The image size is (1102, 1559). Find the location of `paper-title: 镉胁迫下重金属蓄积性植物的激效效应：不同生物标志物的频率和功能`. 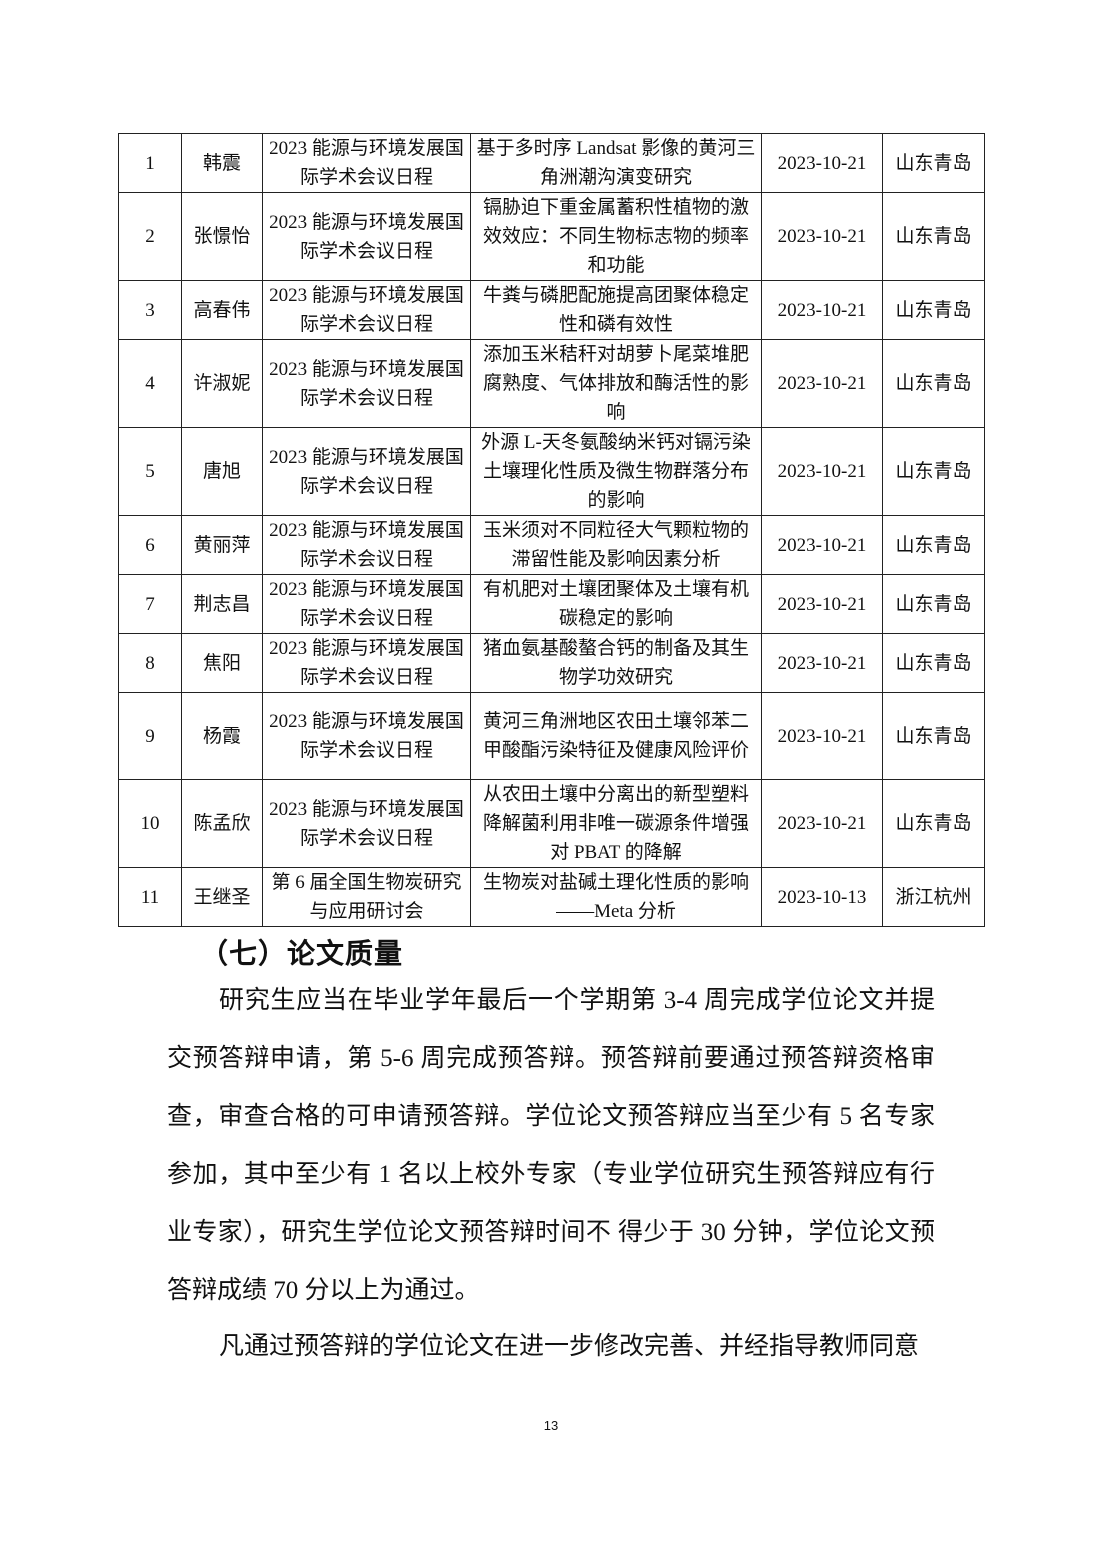

paper-title: 镉胁迫下重金属蓄积性植物的激效效应：不同生物标志物的频率和功能 is located at coordinates (616, 236).